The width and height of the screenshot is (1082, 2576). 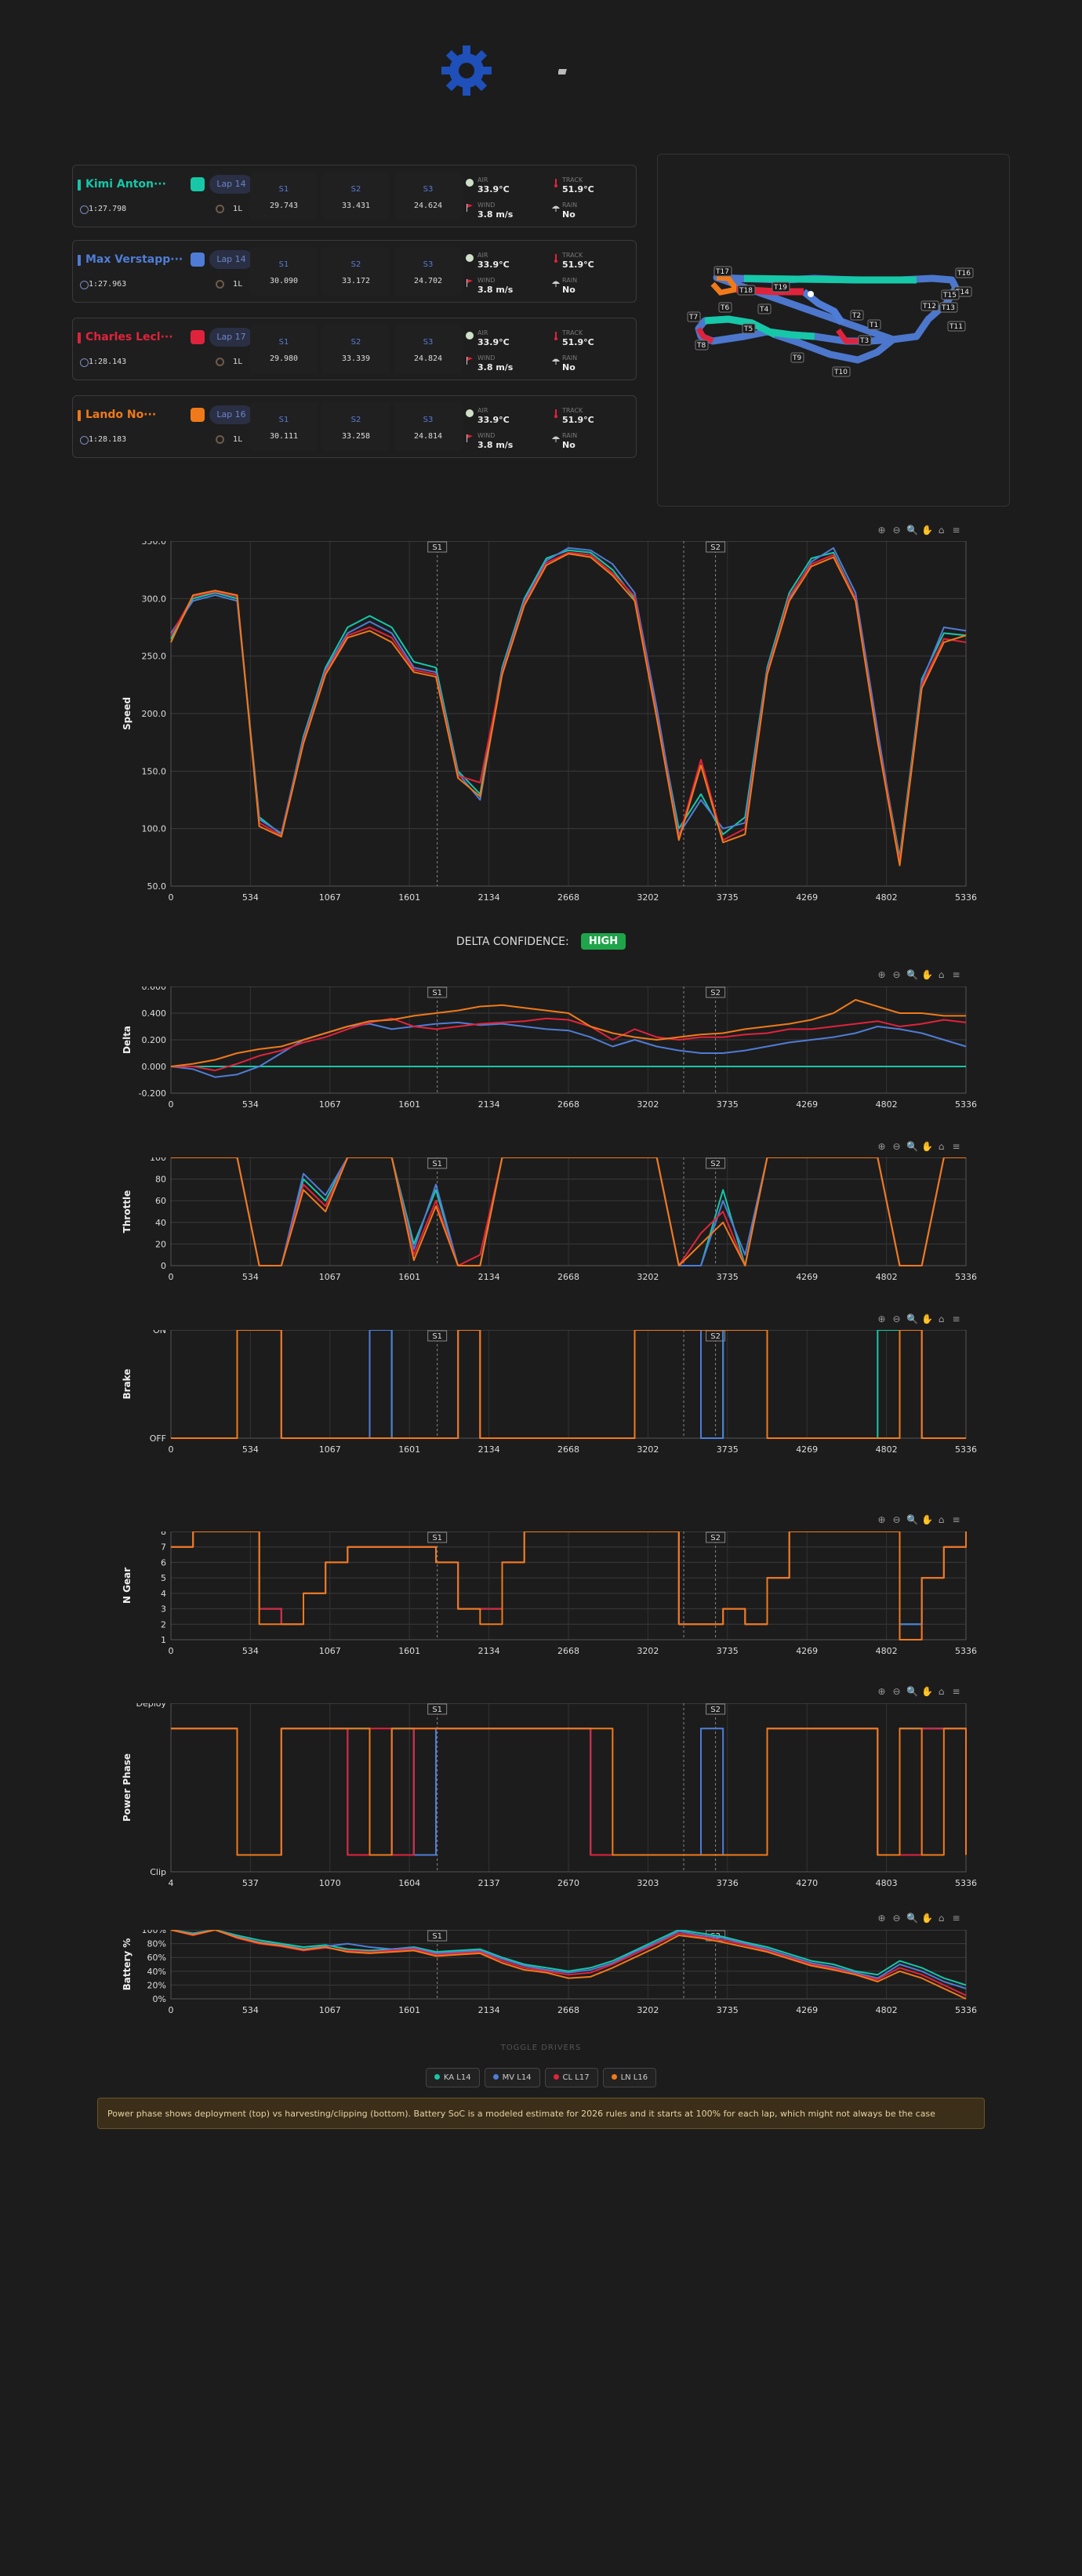 I want to click on y-tick-label: 20, so click(x=160, y=1244).